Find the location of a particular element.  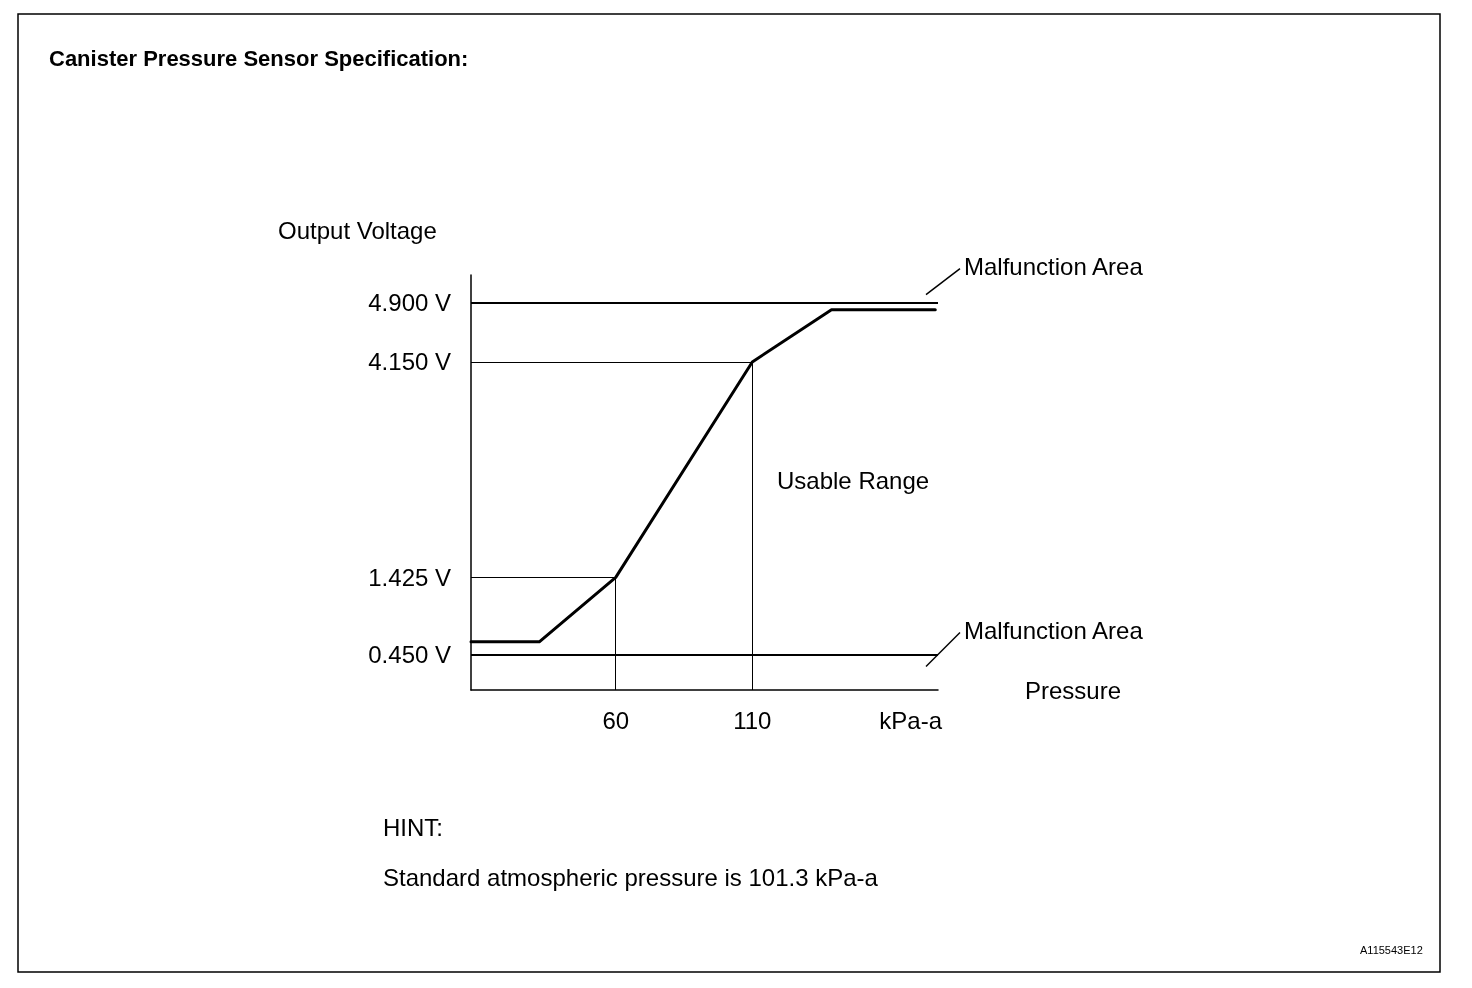

y-tick-label: 1.425 V is located at coordinates (409, 577).